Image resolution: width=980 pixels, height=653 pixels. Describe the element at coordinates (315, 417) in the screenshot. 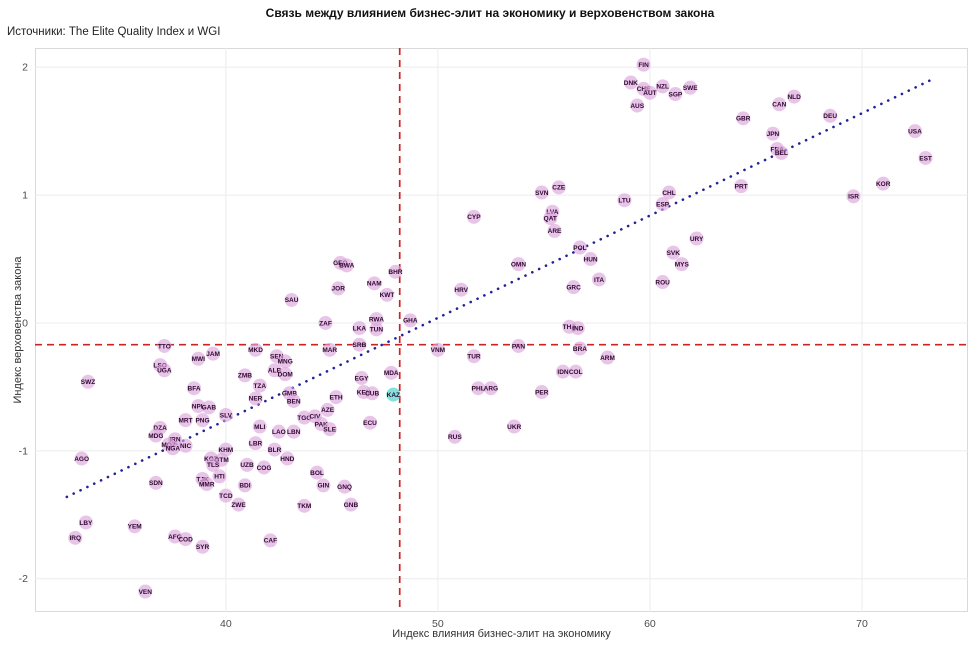

I see `data-point-label: CIV` at that location.